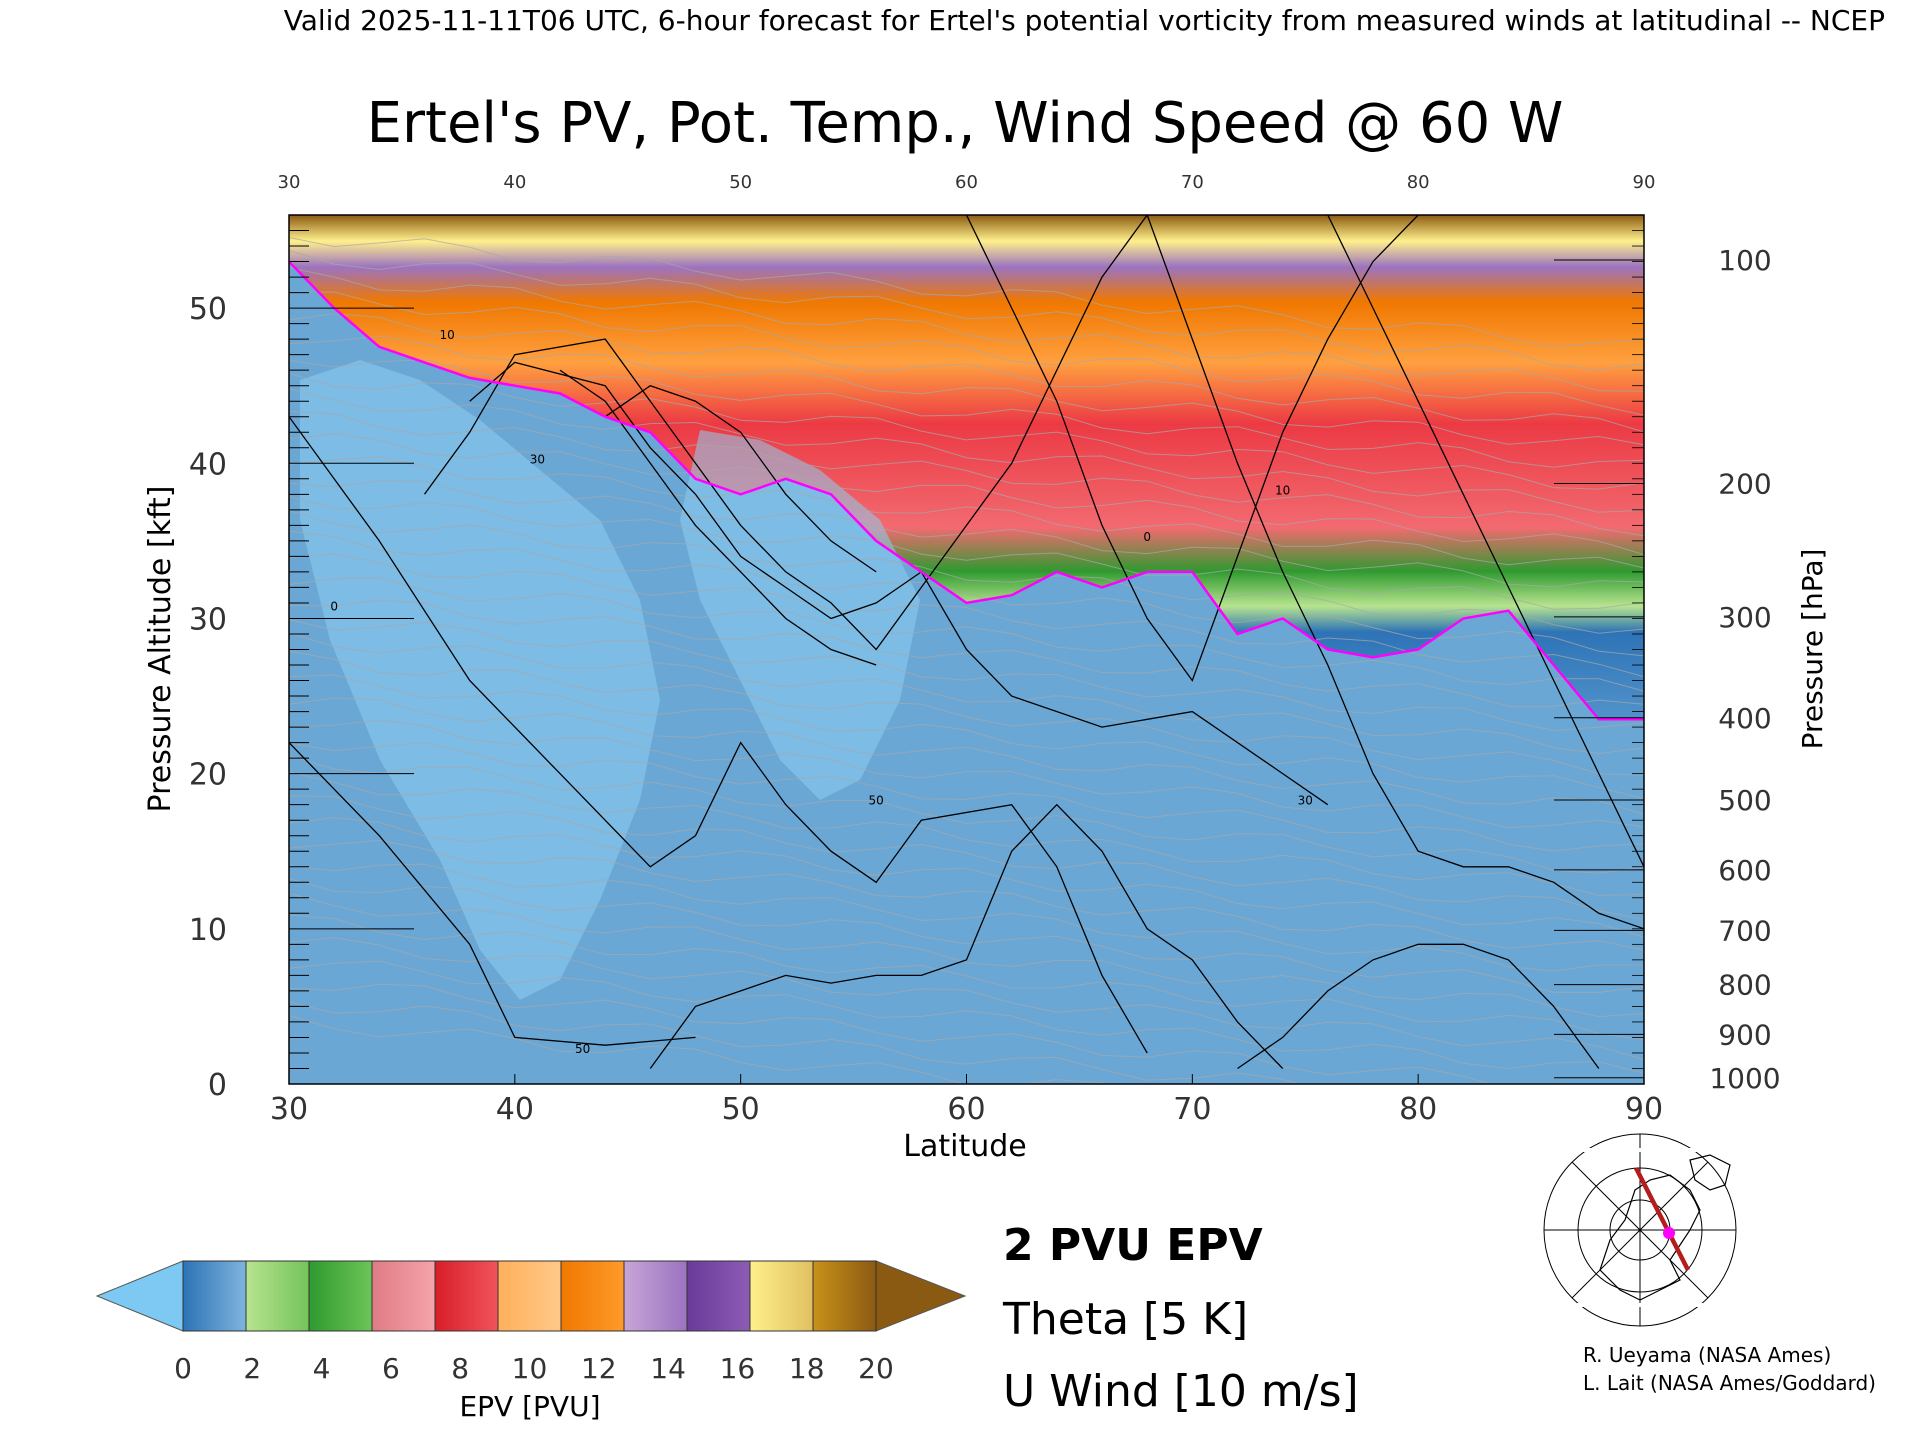 The width and height of the screenshot is (1920, 1440). Describe the element at coordinates (289, 182) in the screenshot. I see `x-tick-label-top: 30` at that location.